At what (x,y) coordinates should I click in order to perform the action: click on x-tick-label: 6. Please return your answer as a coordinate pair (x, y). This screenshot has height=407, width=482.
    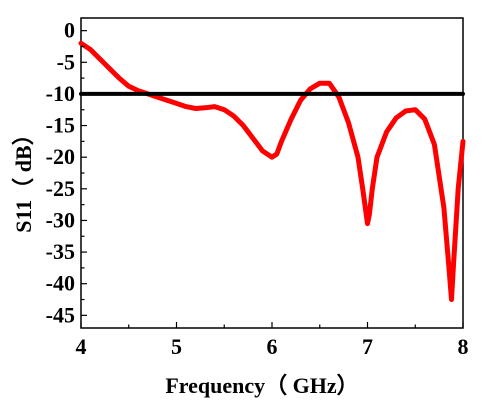
    Looking at the image, I should click on (272, 346).